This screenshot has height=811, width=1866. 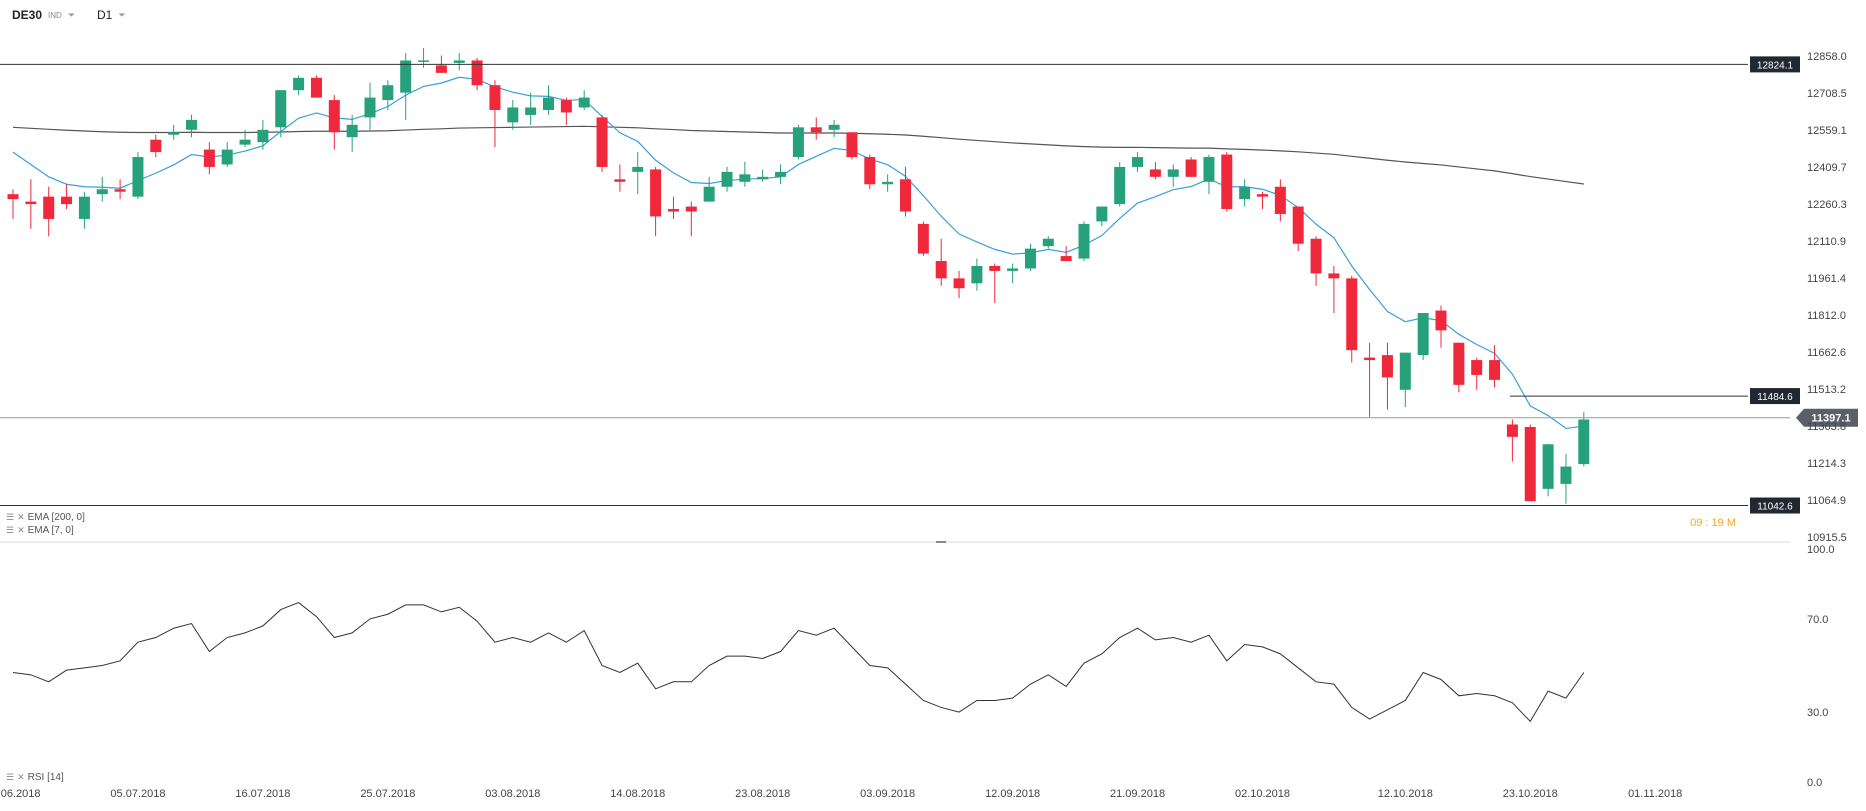 I want to click on time-tick-label: 25.07.2018, so click(x=387, y=794).